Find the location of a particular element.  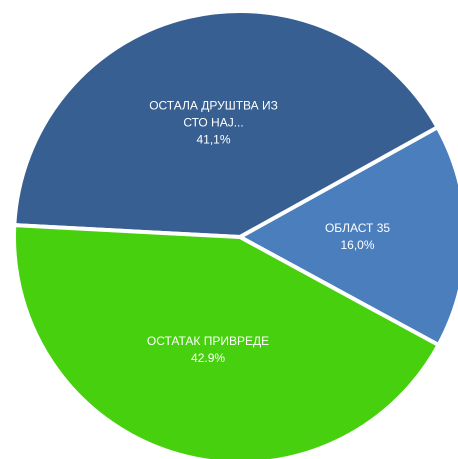

slice-label: ОСТАТАК ПРИВРЕДЕ 42.9% is located at coordinates (208, 350).